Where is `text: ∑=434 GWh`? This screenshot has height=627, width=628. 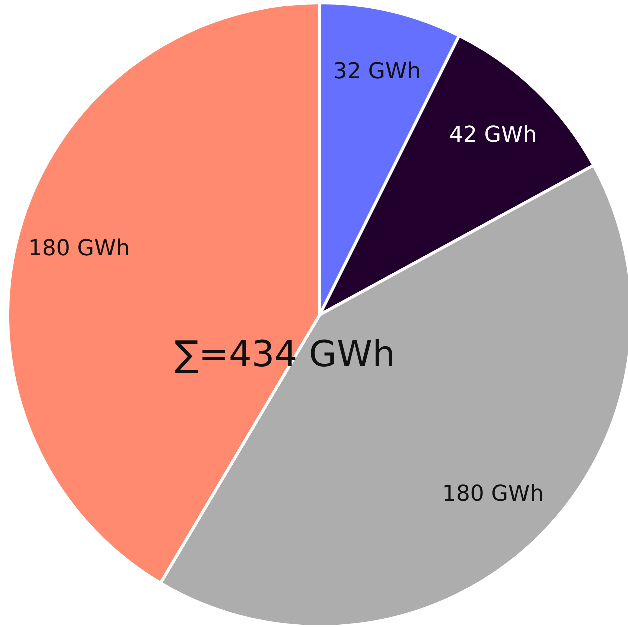 text: ∑=434 GWh is located at coordinates (285, 355).